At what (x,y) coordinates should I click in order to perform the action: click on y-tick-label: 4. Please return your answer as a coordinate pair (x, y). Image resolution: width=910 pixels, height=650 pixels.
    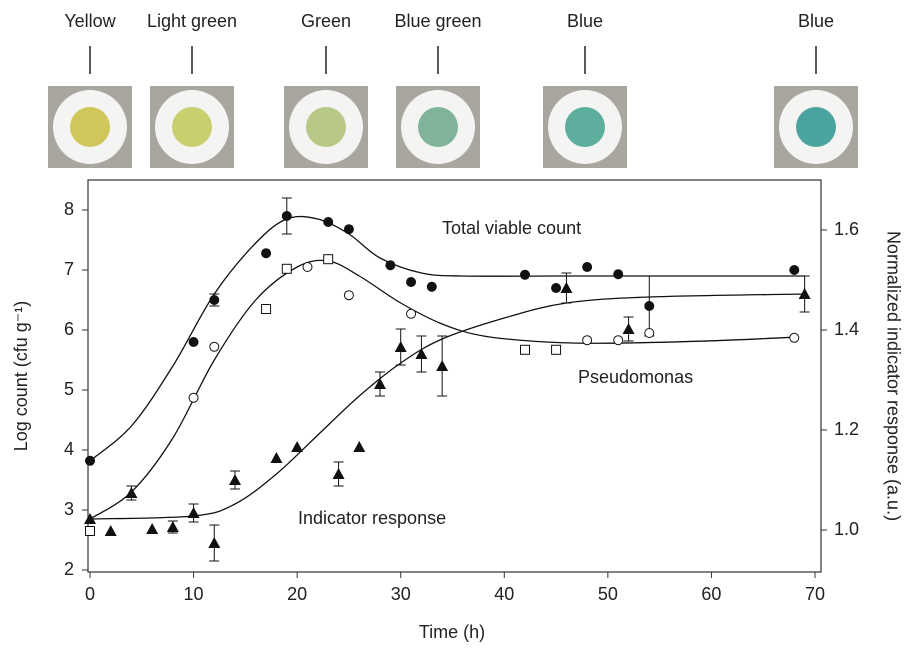
    Looking at the image, I should click on (69, 449).